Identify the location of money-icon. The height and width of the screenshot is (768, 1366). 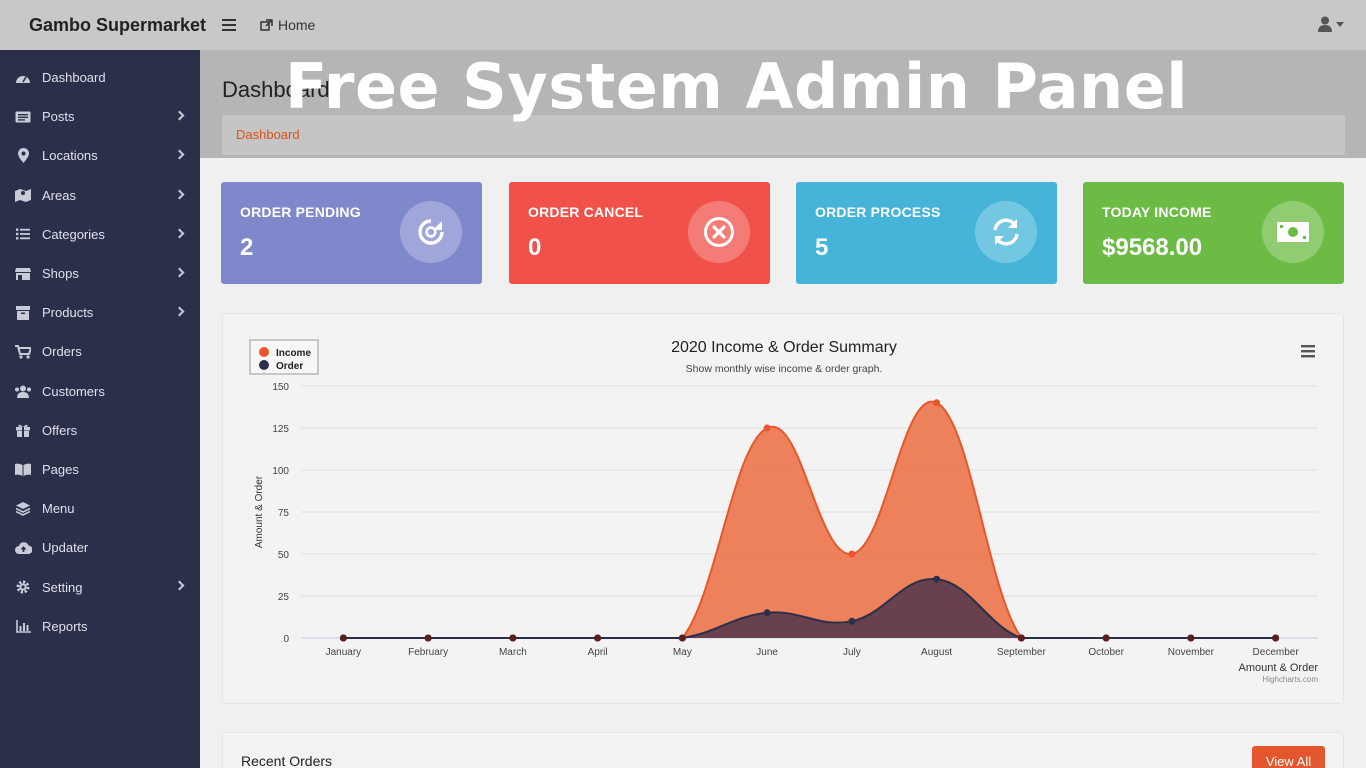
(1293, 232).